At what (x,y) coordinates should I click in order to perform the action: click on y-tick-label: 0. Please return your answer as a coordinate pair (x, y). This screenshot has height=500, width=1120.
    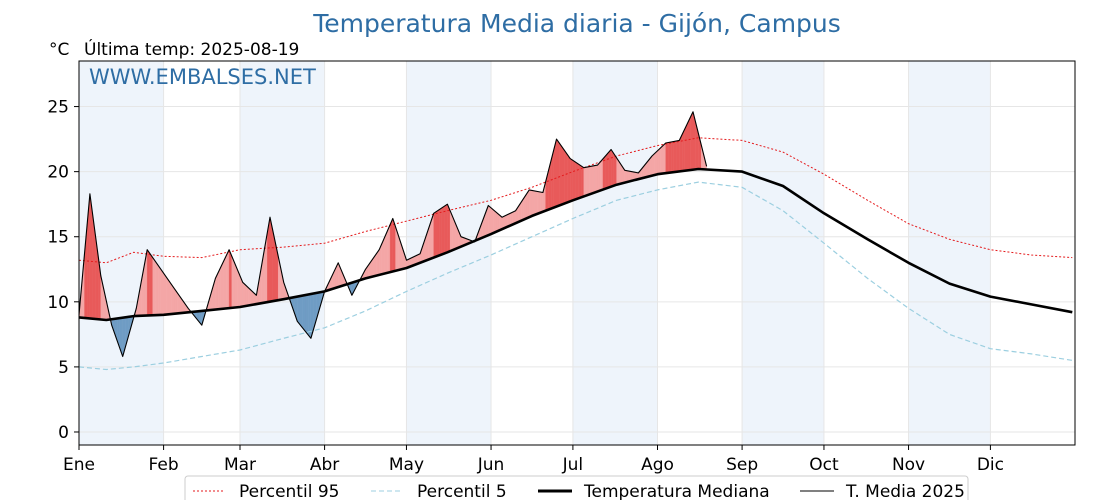
    Looking at the image, I should click on (63, 433).